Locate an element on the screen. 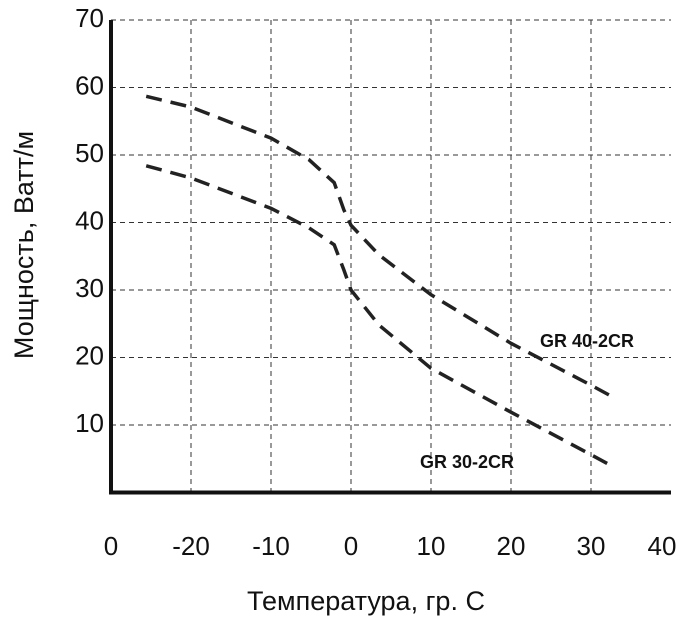 The image size is (687, 618). y-tick-label: 40 is located at coordinates (89, 220).